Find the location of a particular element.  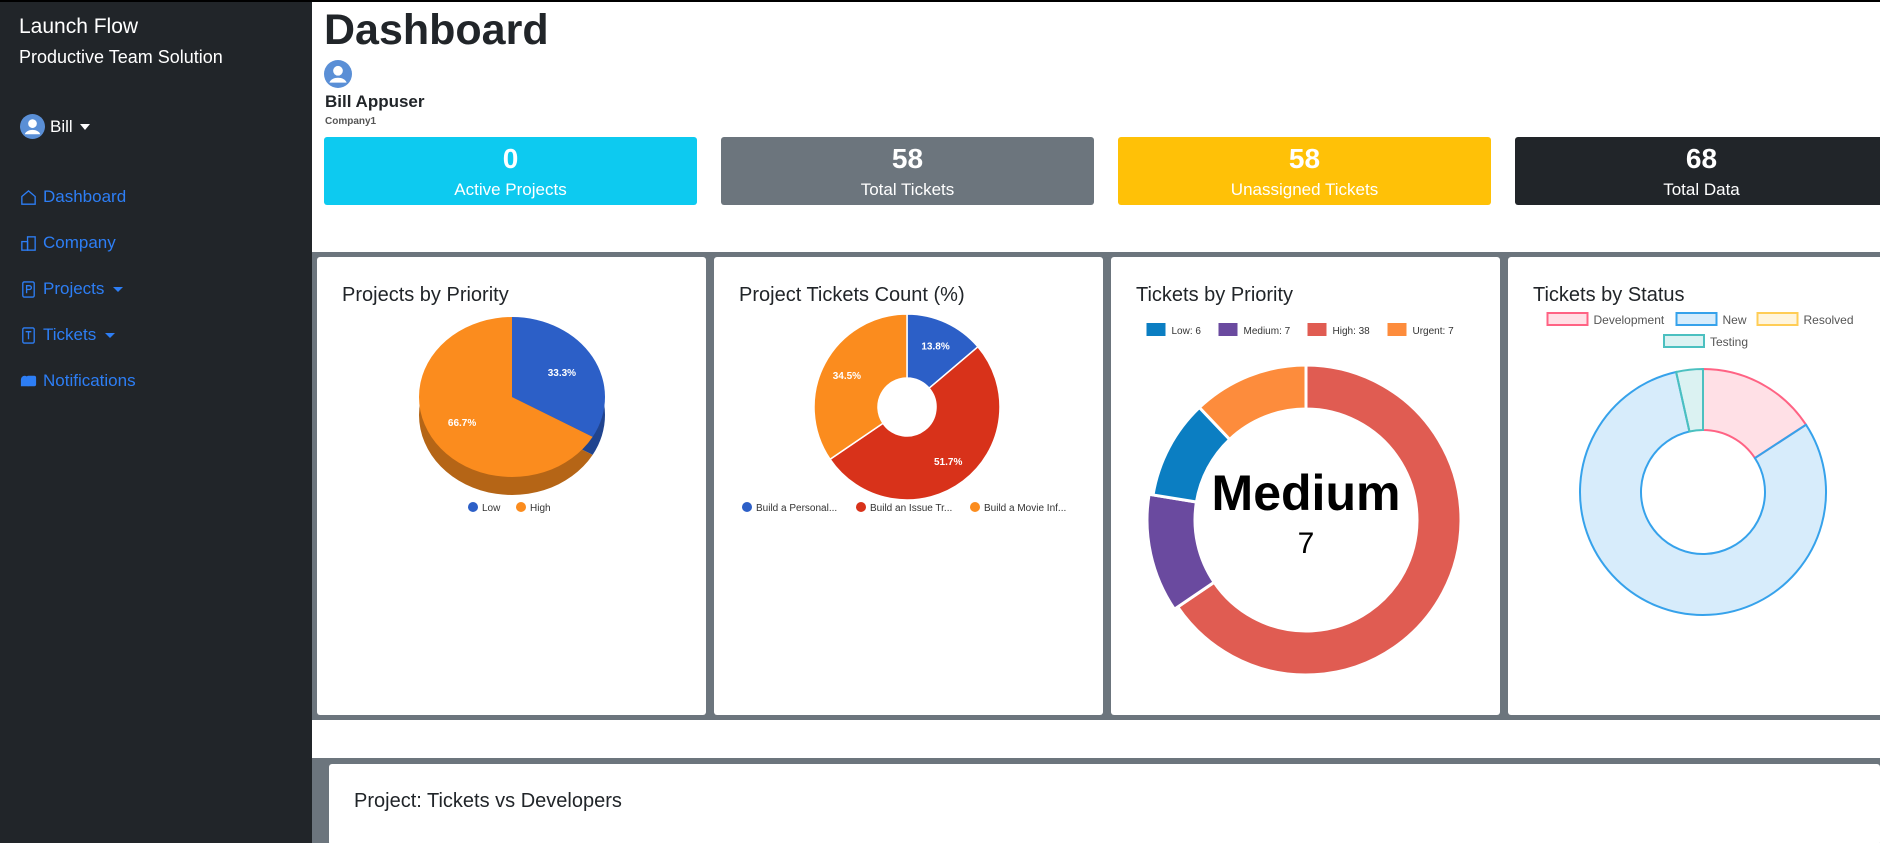

buildings-icon is located at coordinates (28, 243).